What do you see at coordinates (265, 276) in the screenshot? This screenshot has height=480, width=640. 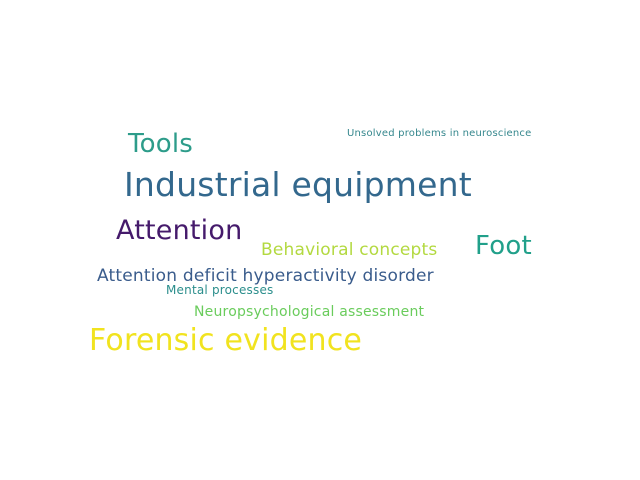 I see `word-attention-deficit-hyperactivity-disorder: Attention deficit hyperactivity disorder` at bounding box center [265, 276].